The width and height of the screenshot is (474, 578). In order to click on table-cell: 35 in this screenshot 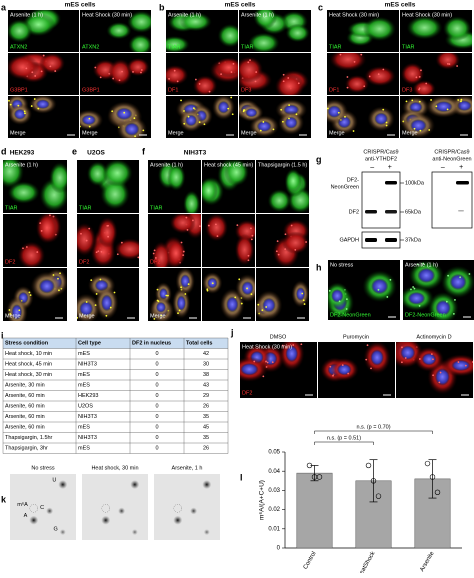, I will do `click(206, 438)`.